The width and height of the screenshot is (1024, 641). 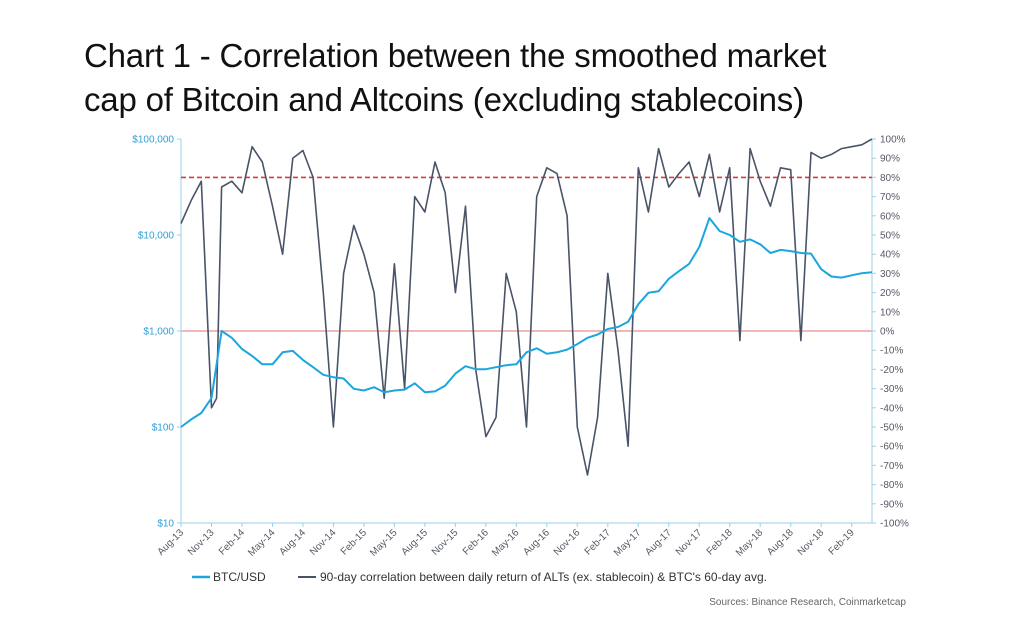 I want to click on x-tick-label: Aug-13, so click(x=171, y=542).